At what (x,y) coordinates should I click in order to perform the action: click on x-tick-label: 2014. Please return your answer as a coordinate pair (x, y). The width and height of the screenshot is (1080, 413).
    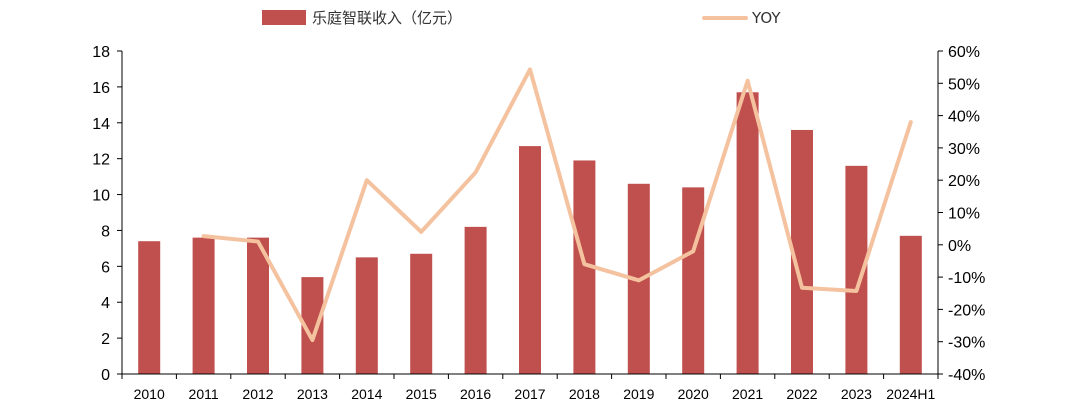
    Looking at the image, I should click on (366, 394).